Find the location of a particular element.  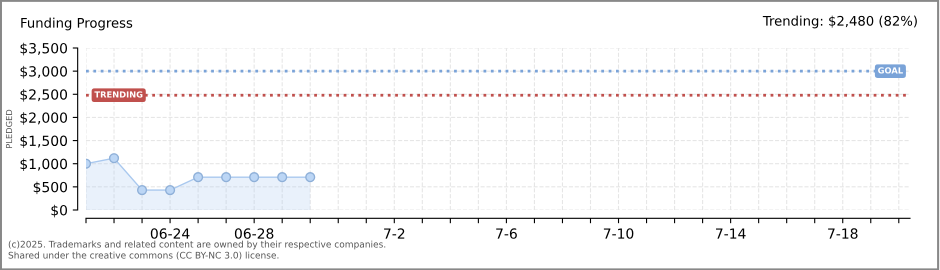

y-tick-label: $1,000 is located at coordinates (44, 165).